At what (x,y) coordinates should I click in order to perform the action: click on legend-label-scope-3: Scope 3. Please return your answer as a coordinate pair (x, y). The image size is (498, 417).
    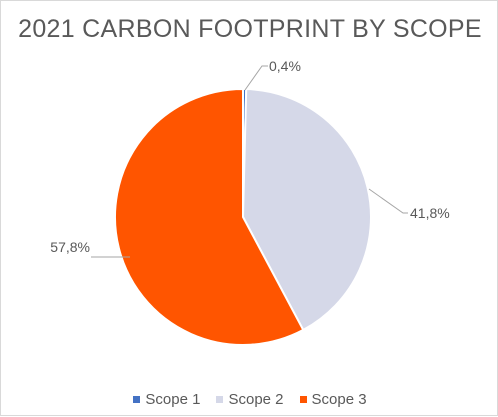
    Looking at the image, I should click on (339, 399).